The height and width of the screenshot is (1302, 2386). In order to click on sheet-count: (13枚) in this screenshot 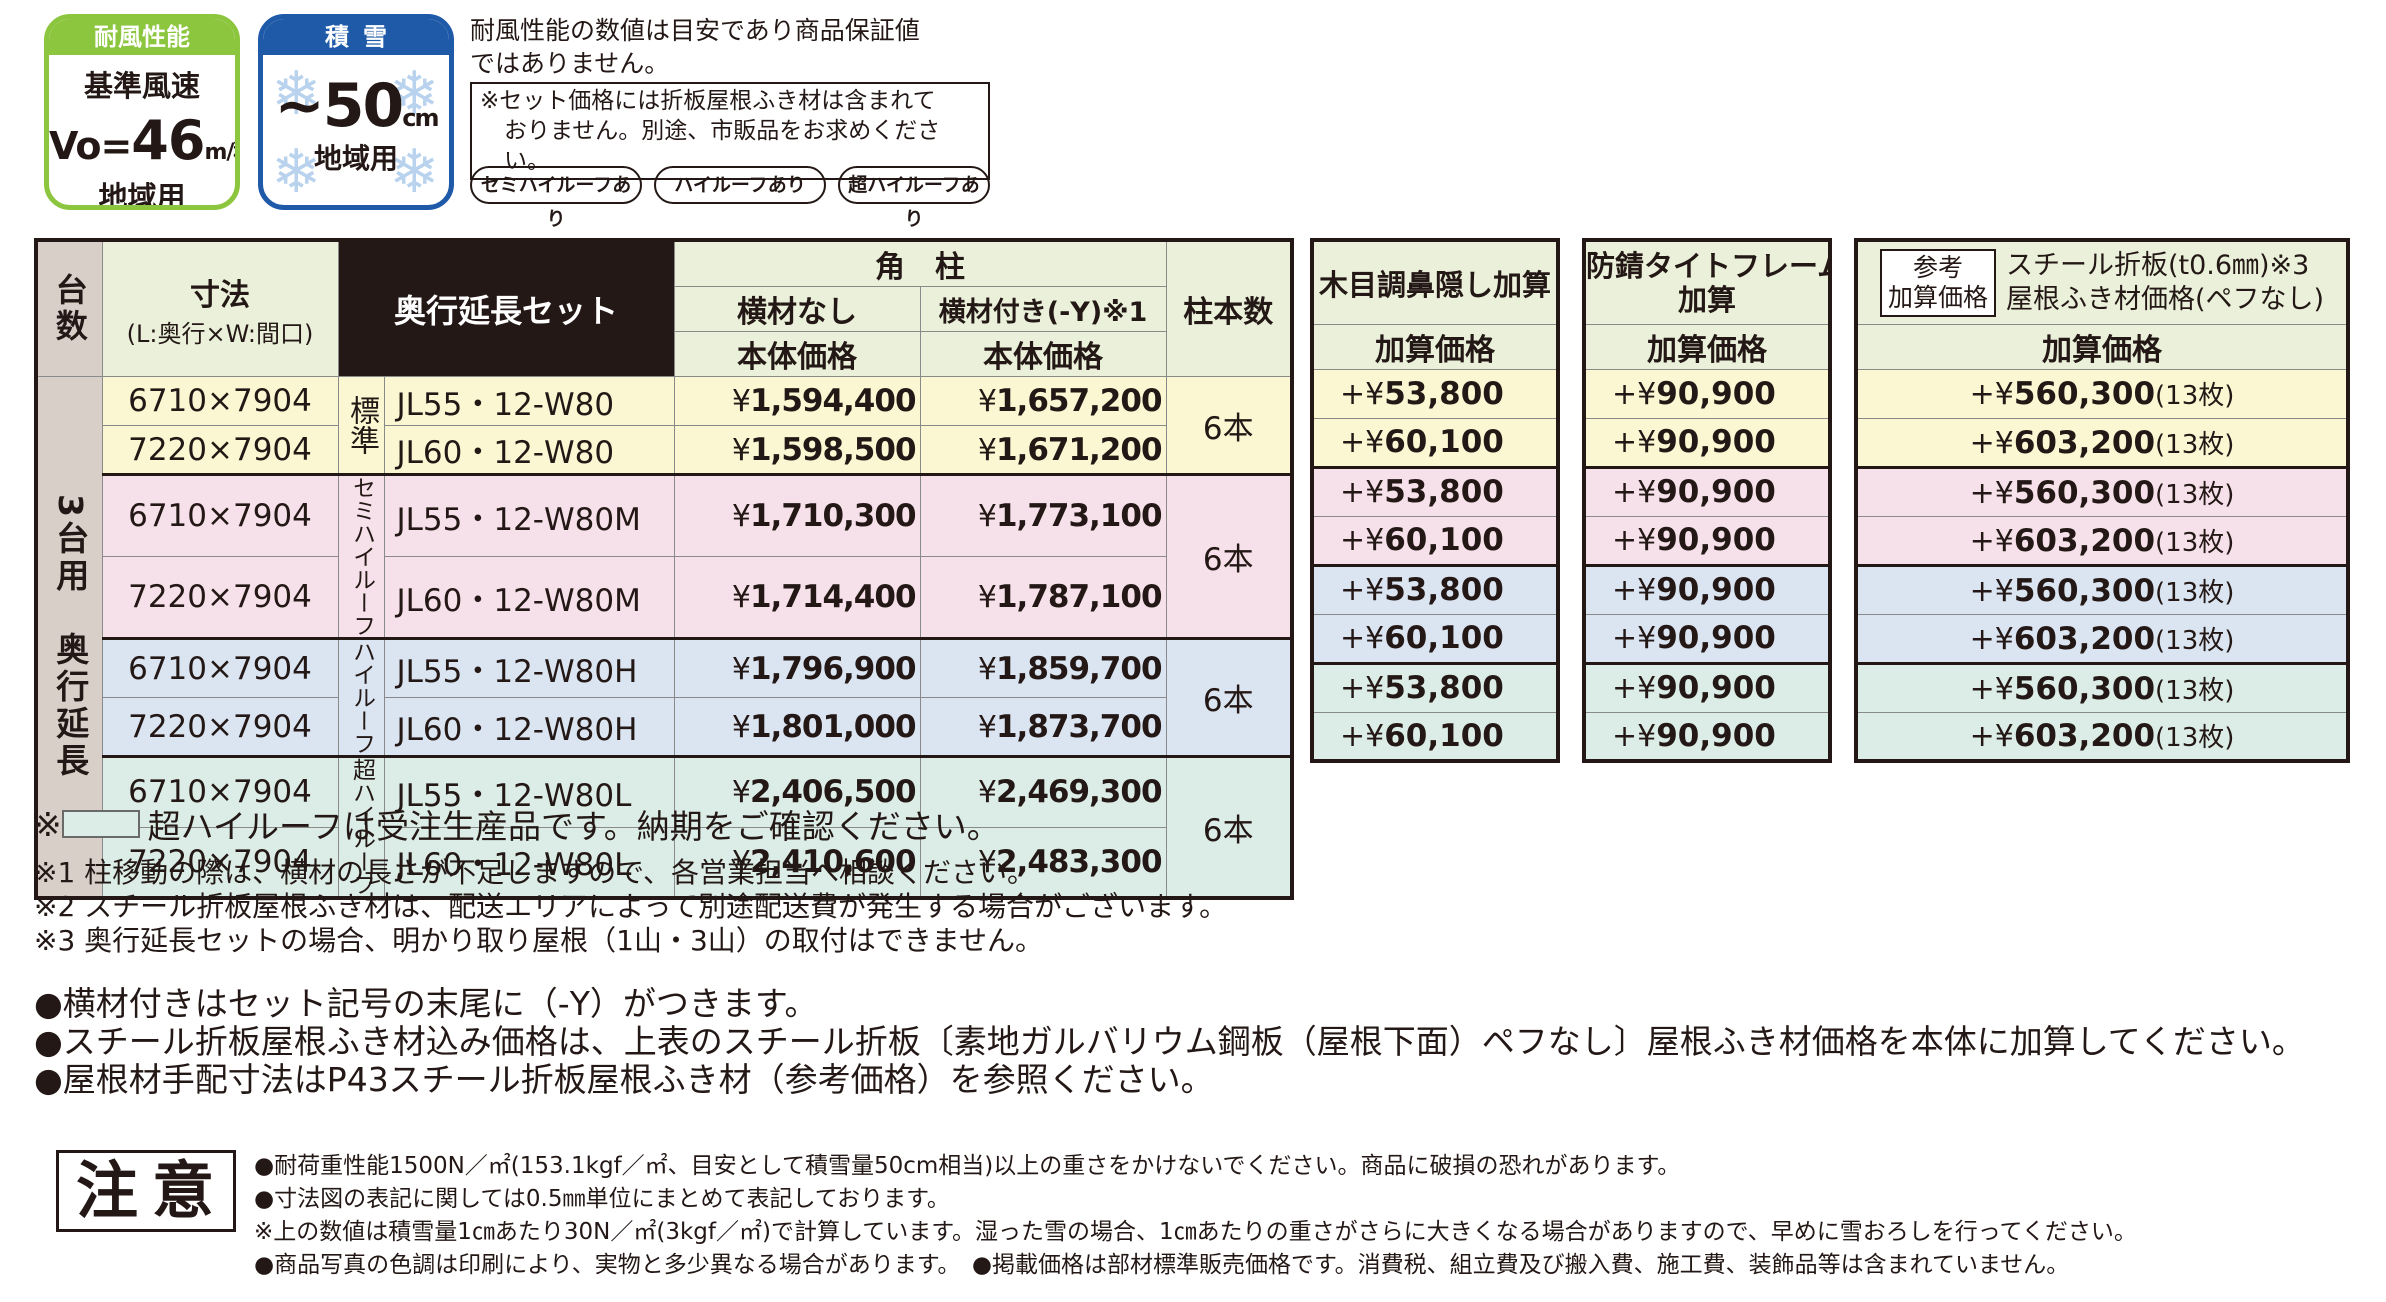, I will do `click(2195, 542)`.